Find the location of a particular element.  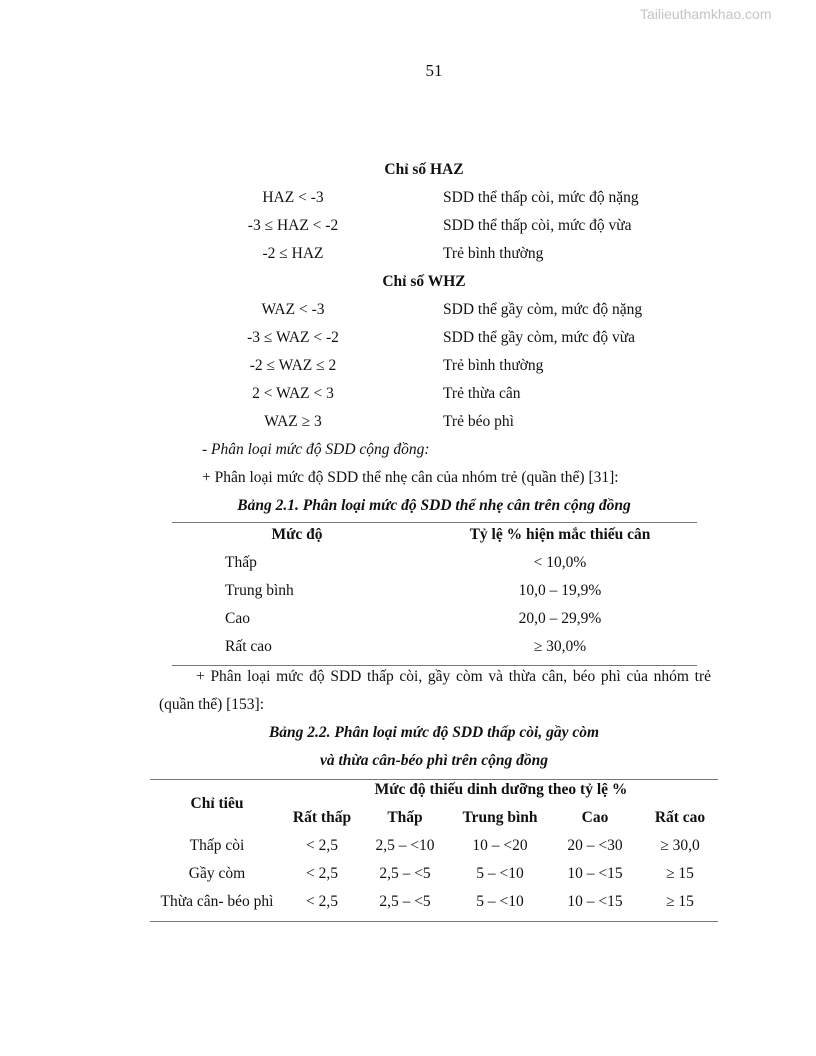

table1-cell: < 10,0% is located at coordinates (560, 562).